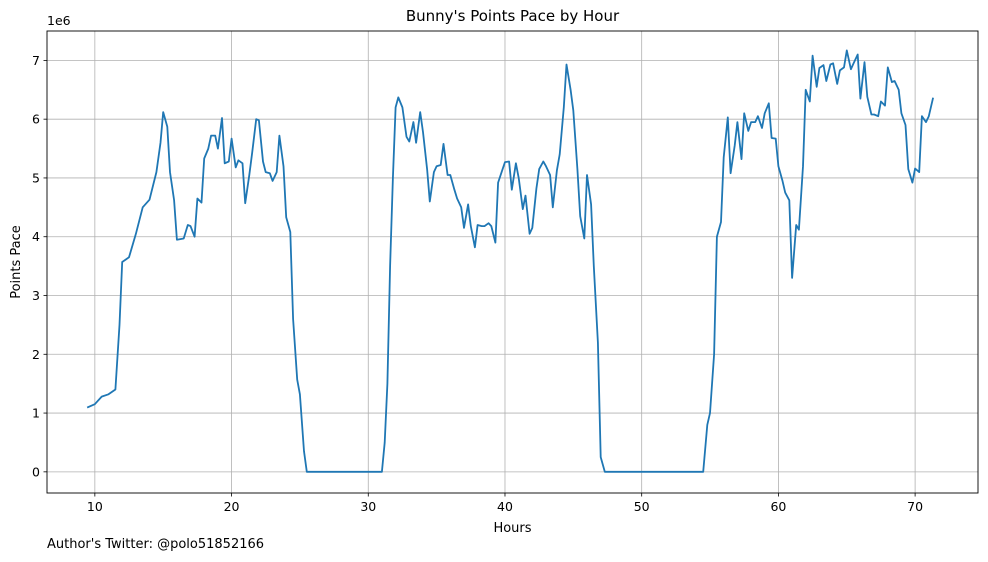 This screenshot has height=562, width=988. I want to click on x-tick-label: 60, so click(778, 506).